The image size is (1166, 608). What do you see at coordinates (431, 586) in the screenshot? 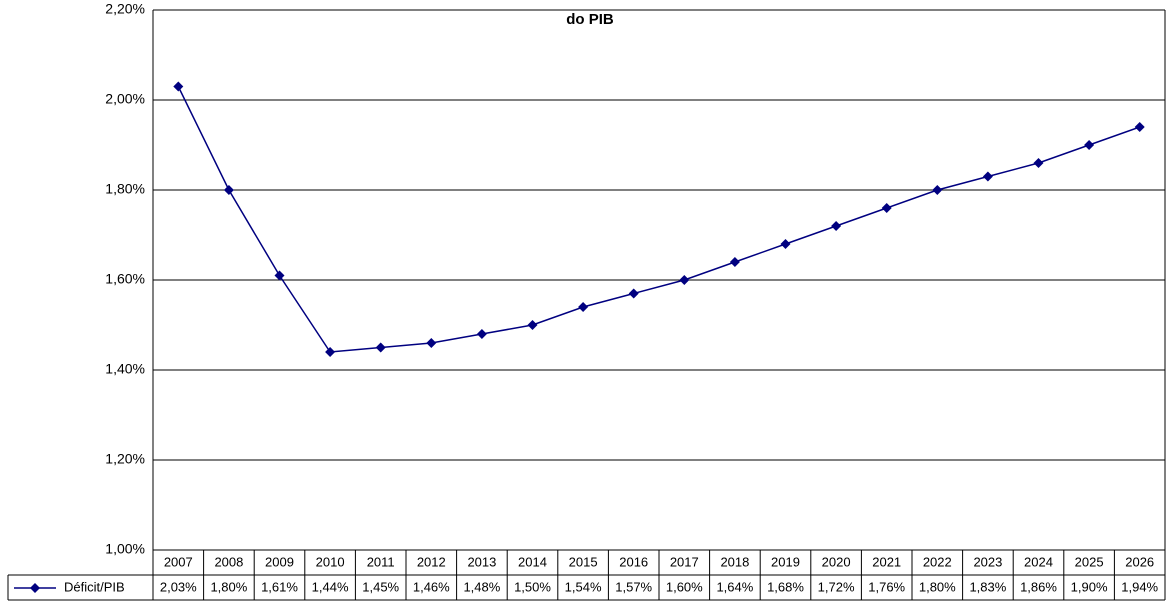
I see `value-label: 1,46%` at bounding box center [431, 586].